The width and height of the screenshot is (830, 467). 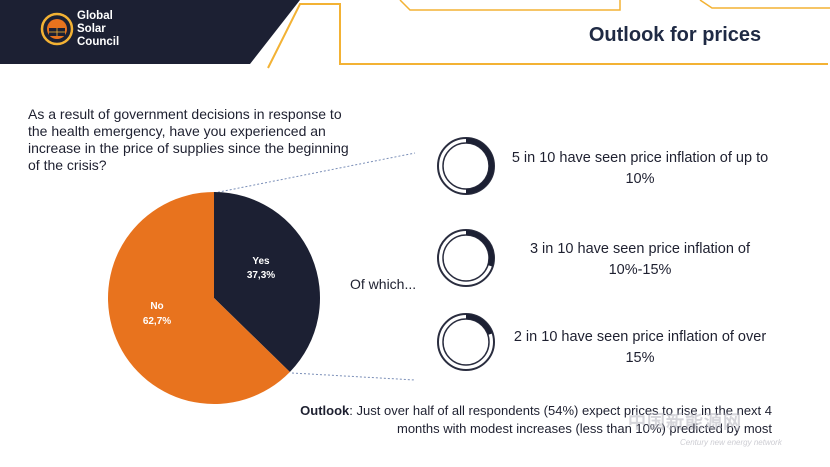 I want to click on logo-line-2: Solar, so click(x=91, y=29).